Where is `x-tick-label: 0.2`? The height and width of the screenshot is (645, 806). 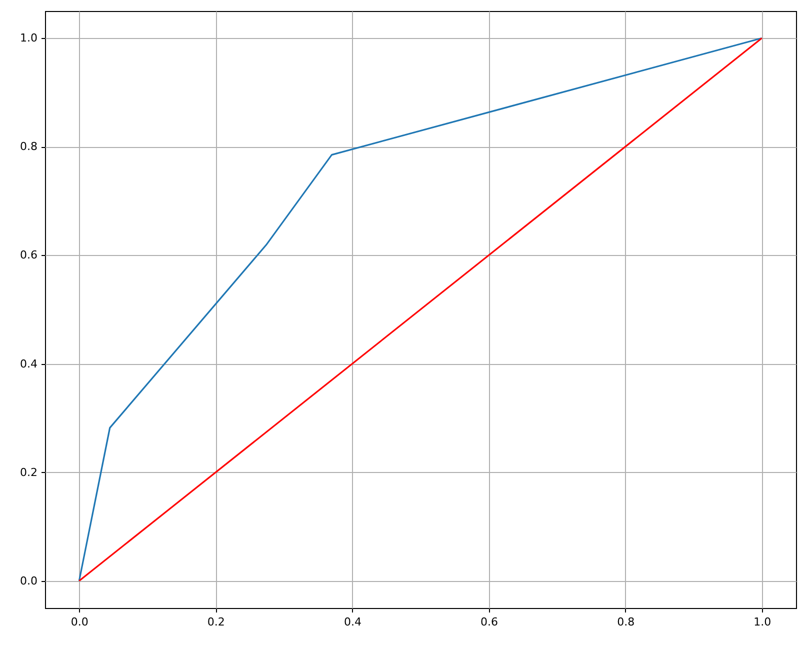
x-tick-label: 0.2 is located at coordinates (216, 622).